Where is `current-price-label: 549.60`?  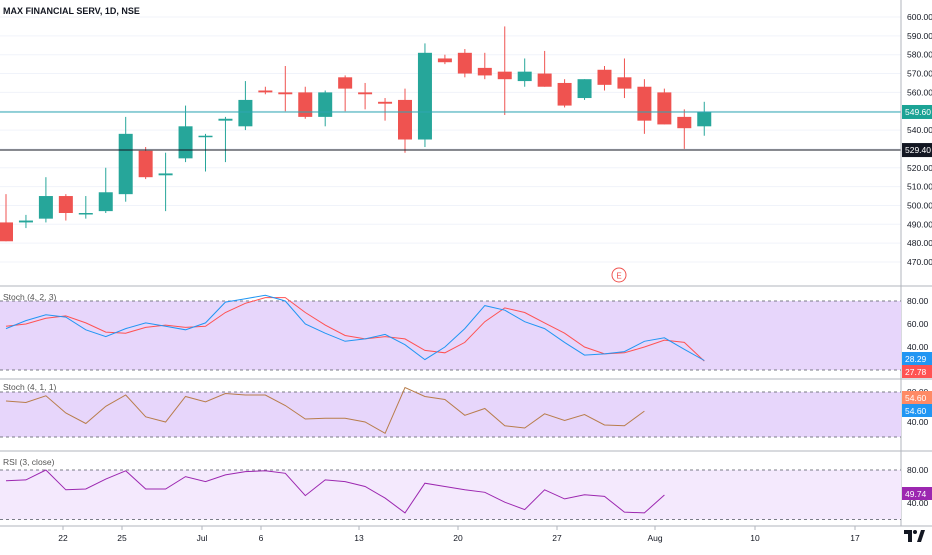 current-price-label: 549.60 is located at coordinates (918, 112).